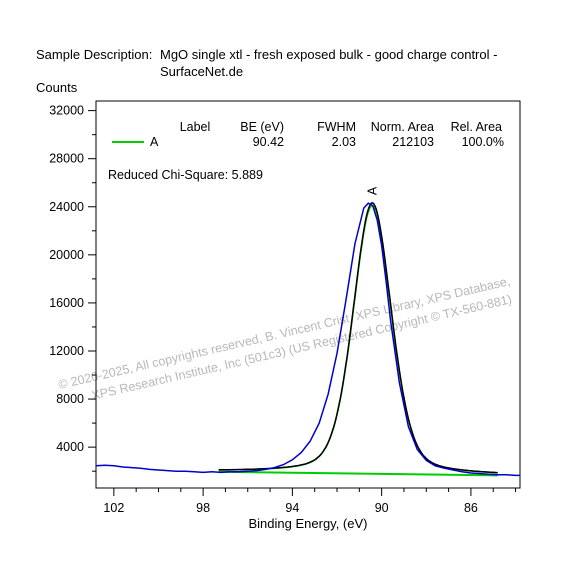 This screenshot has width=576, height=562. Describe the element at coordinates (185, 175) in the screenshot. I see `chi-square-text: Reduced Chi-Square: 5.889` at that location.